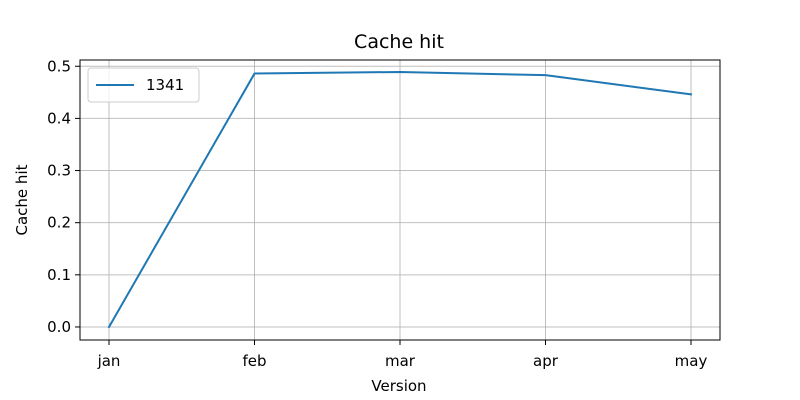 The image size is (800, 400). Describe the element at coordinates (691, 361) in the screenshot. I see `x-tick-label: may` at that location.